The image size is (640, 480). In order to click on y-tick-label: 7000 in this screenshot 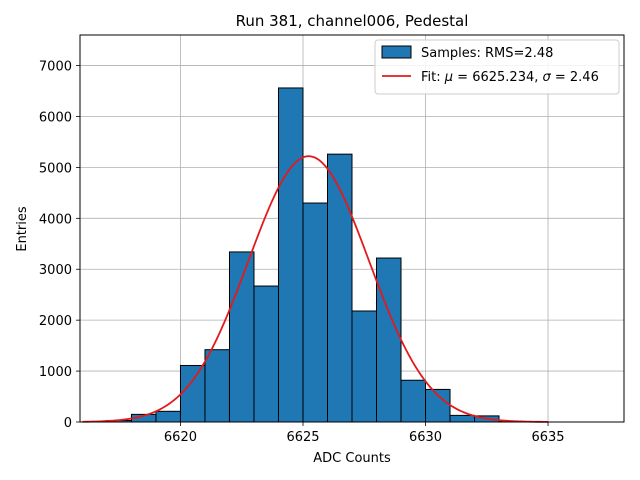, I will do `click(55, 67)`.